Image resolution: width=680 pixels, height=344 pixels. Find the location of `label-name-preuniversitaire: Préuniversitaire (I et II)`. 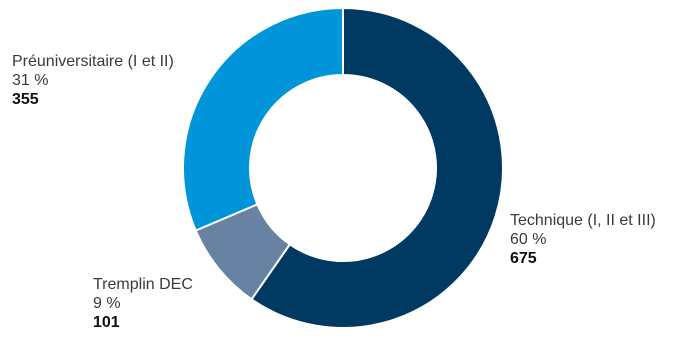

label-name-preuniversitaire: Préuniversitaire (I et II) is located at coordinates (93, 61).